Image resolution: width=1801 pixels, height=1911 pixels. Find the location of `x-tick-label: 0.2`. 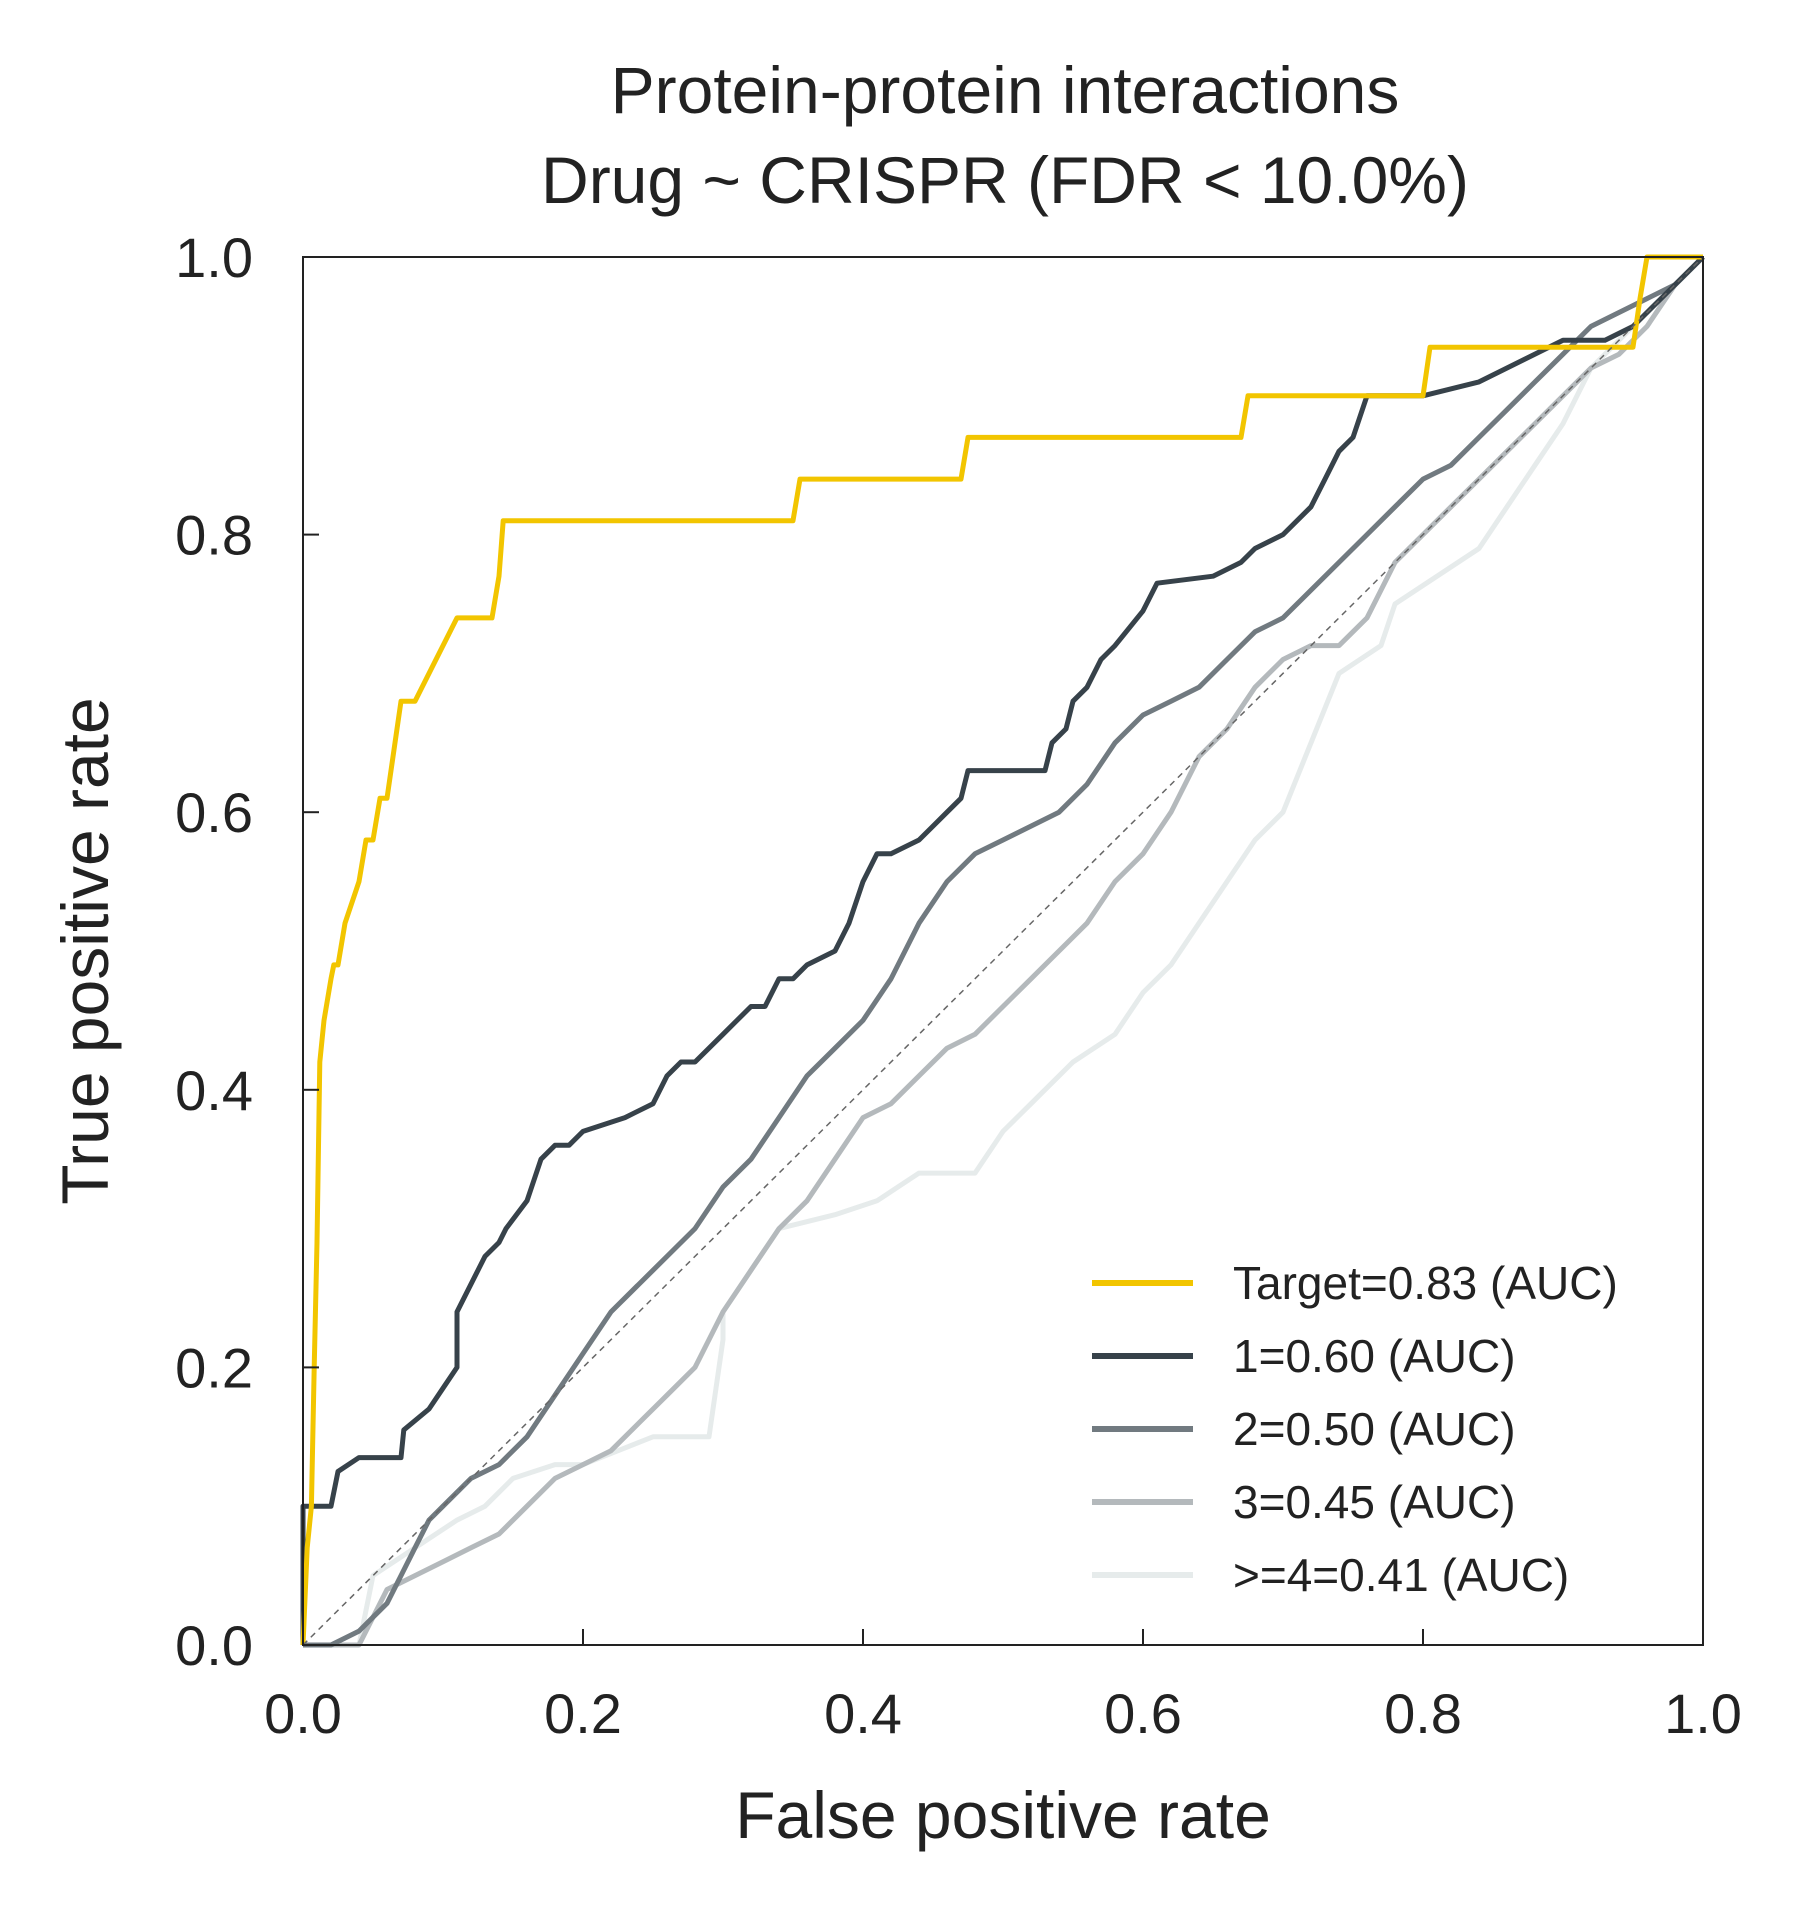

x-tick-label: 0.2 is located at coordinates (583, 1713).